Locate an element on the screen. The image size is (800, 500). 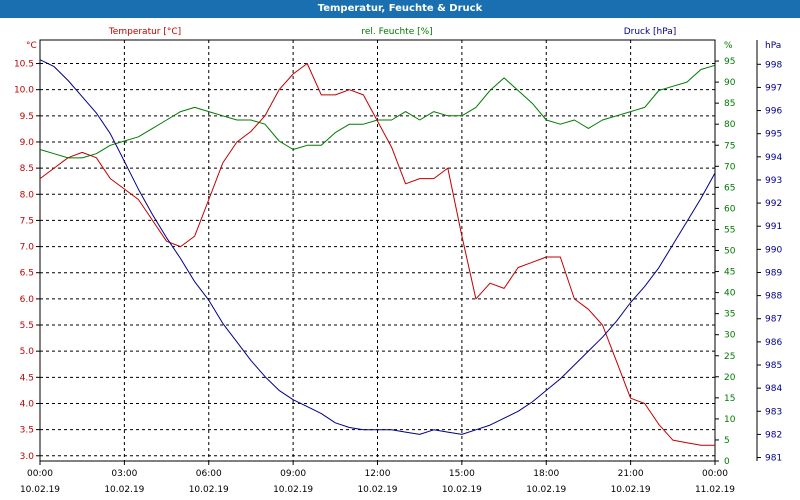
humidity-tick-label: 70 is located at coordinates (730, 167).